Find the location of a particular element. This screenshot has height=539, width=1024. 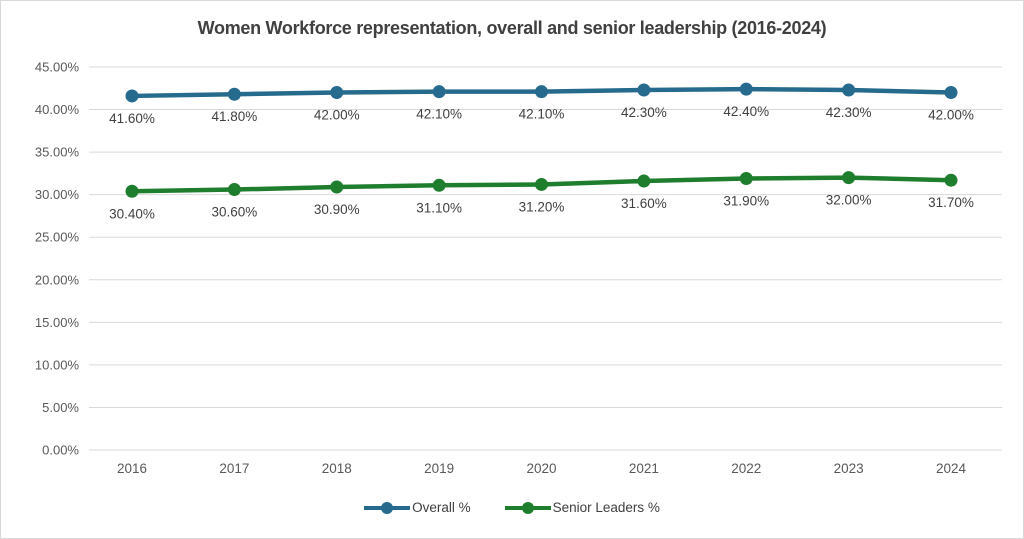

y-axis-tick-label: 0.00% is located at coordinates (60, 450).